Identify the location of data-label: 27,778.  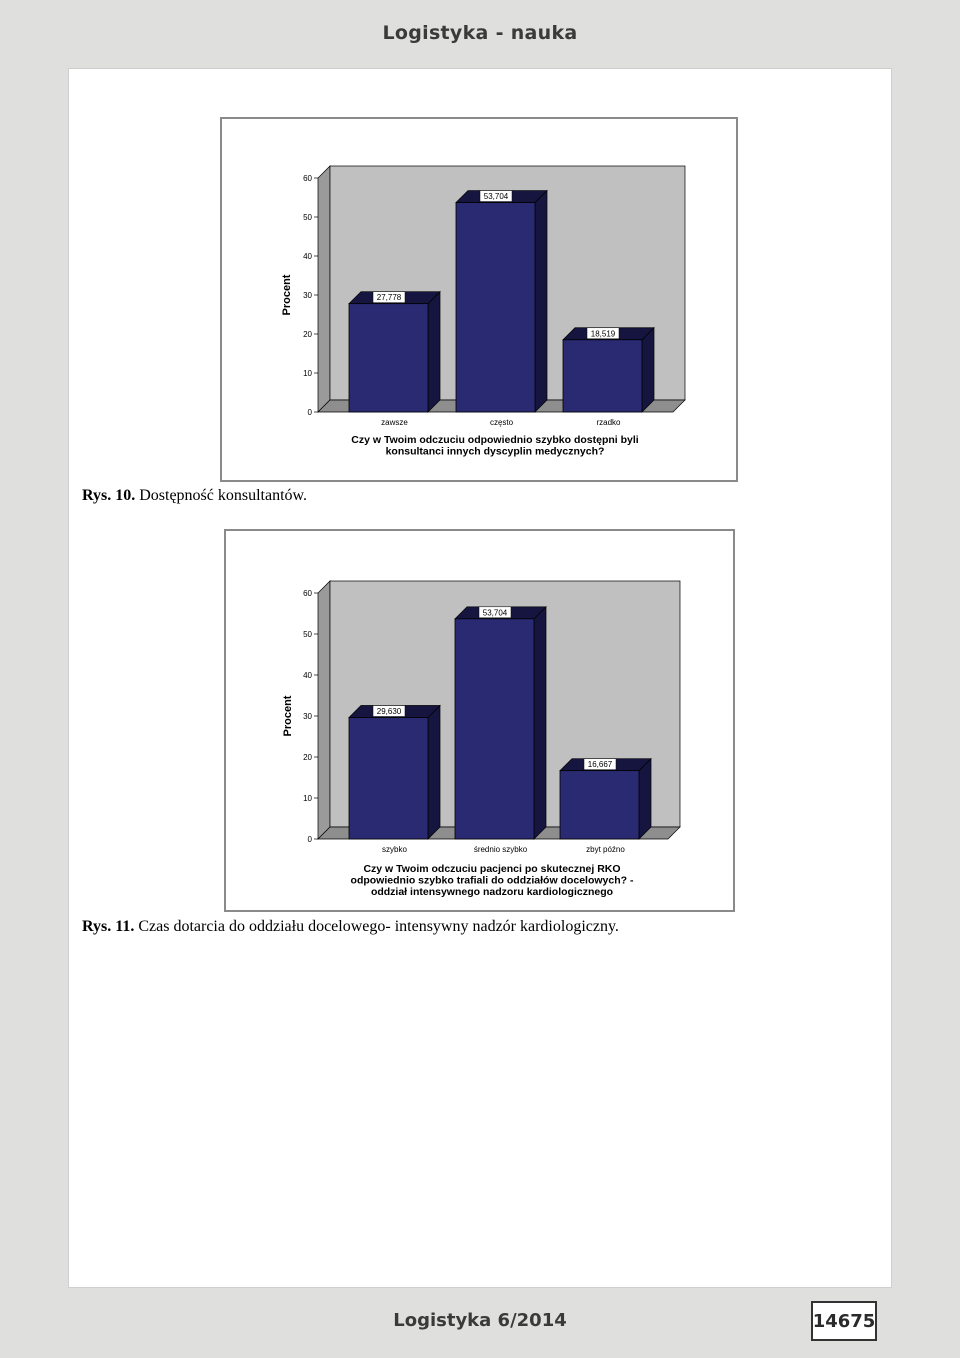
(389, 297).